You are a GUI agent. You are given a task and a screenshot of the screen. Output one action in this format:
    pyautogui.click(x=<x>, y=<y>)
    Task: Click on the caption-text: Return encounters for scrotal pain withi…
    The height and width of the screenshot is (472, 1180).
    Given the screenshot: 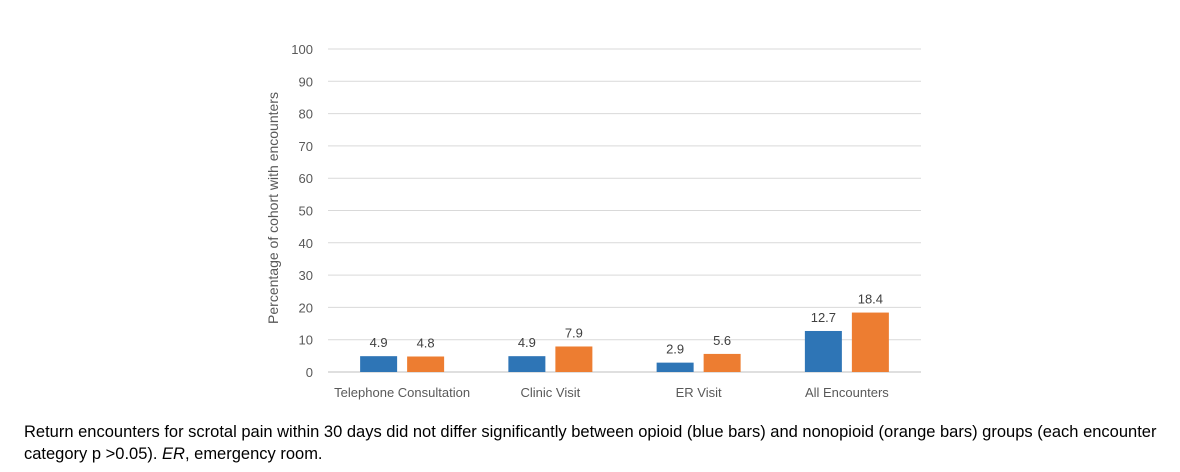 What is the action you would take?
    pyautogui.click(x=590, y=443)
    